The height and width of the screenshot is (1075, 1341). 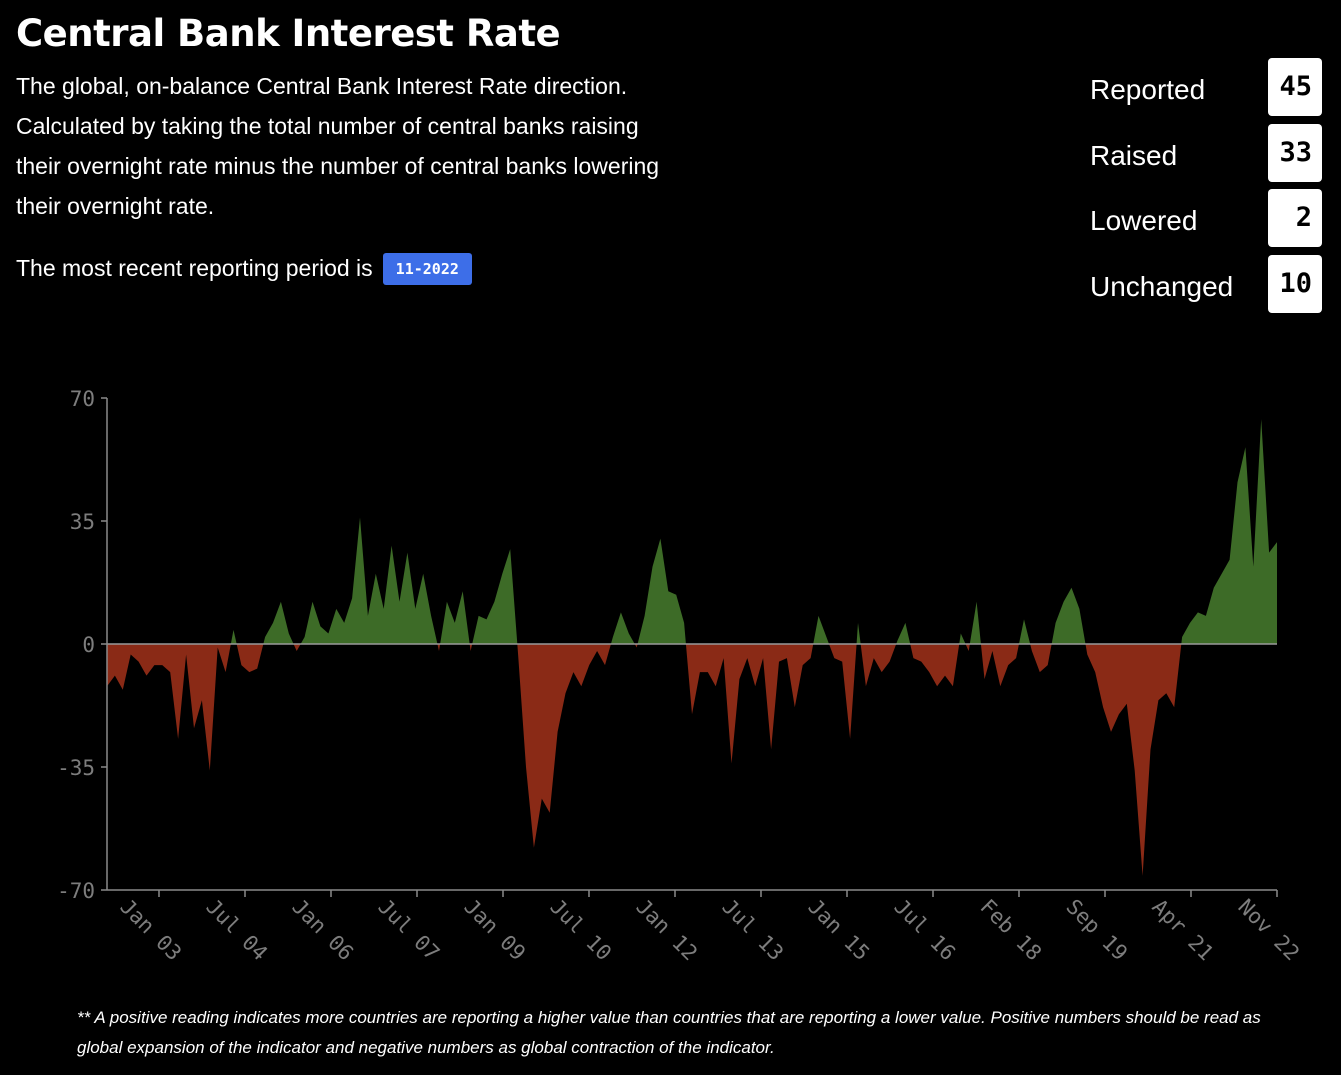 I want to click on x-tick-label: Sep 19, so click(x=1096, y=930).